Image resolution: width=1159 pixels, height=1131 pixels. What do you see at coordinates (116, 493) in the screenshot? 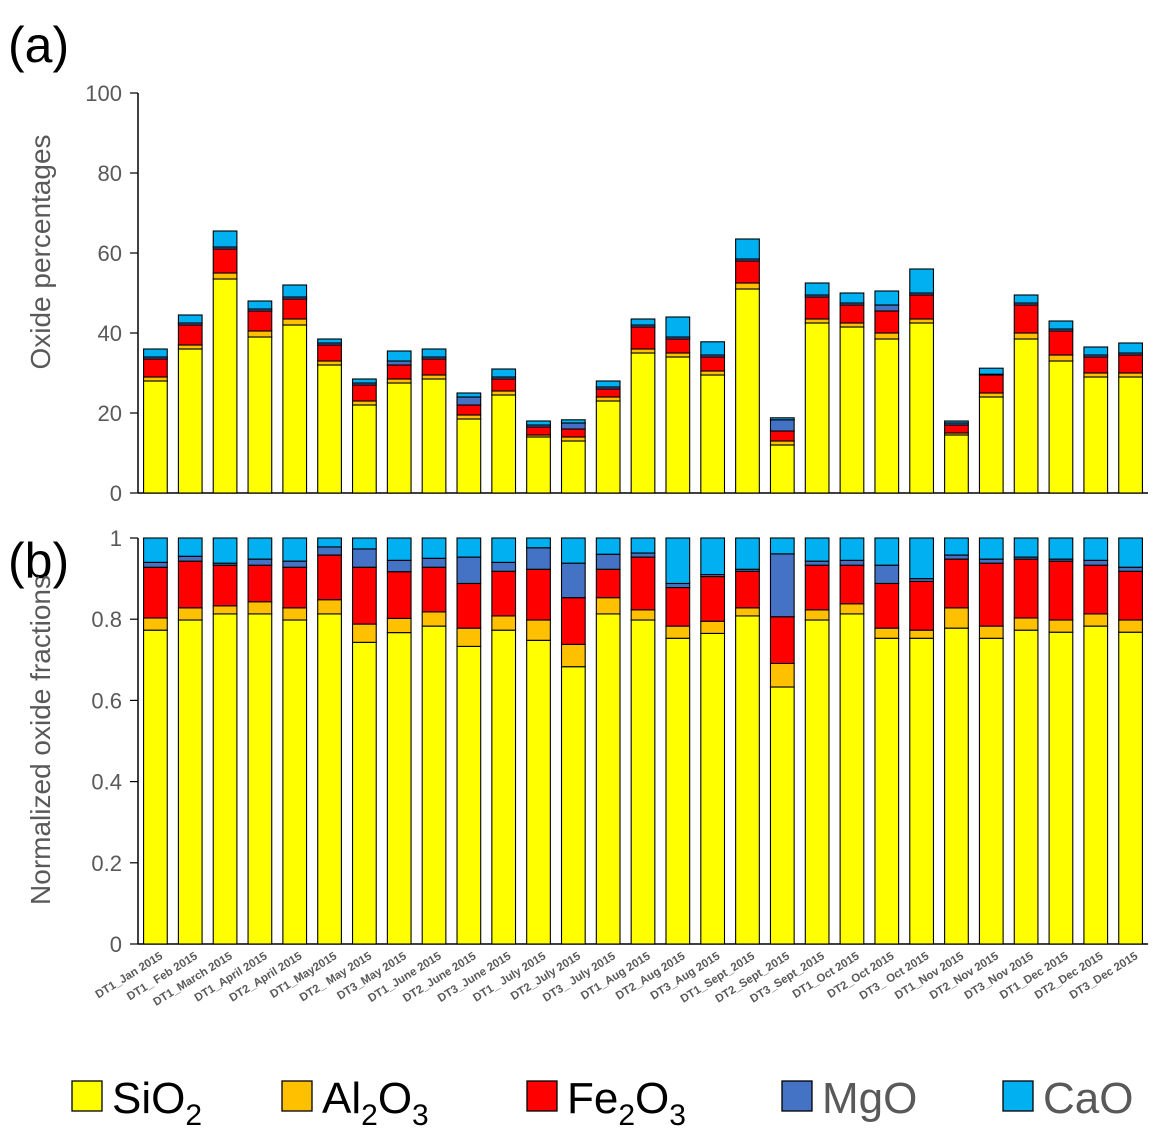
I see `panel-a-y-tick-label: 0` at bounding box center [116, 493].